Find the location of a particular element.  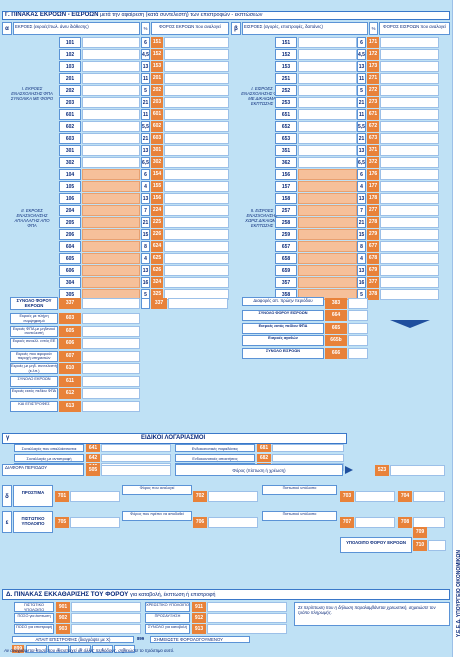

vat-total-field is located at coordinates (417, 470).